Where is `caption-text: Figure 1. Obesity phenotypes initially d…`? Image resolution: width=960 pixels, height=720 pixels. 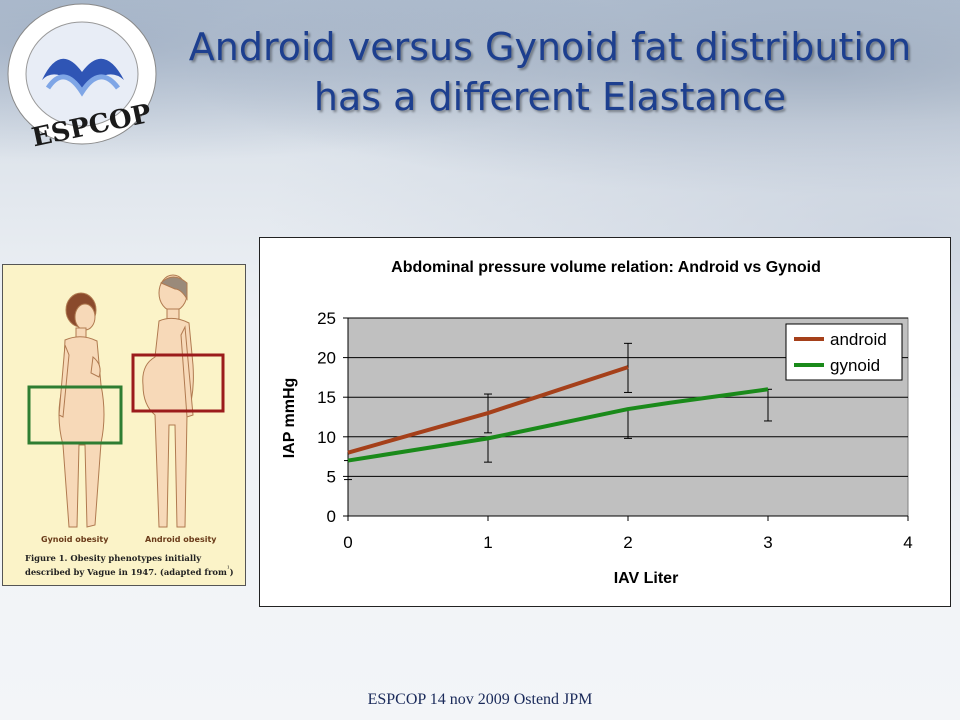 caption-text: Figure 1. Obesity phenotypes initially d… is located at coordinates (126, 565).